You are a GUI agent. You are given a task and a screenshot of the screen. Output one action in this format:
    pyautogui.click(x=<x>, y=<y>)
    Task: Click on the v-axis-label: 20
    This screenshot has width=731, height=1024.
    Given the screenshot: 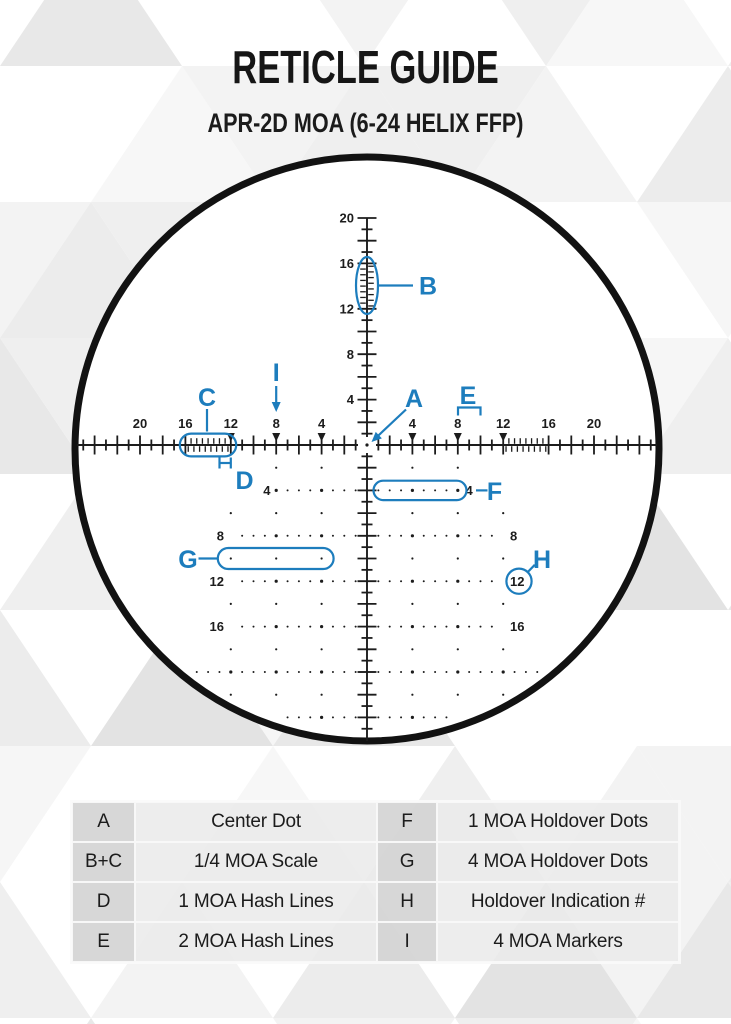 What is the action you would take?
    pyautogui.click(x=347, y=218)
    